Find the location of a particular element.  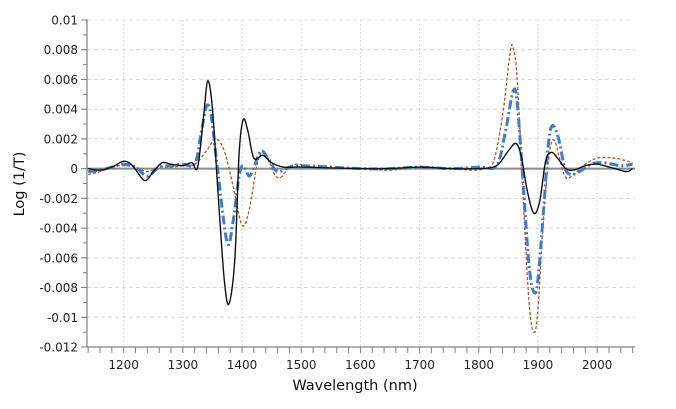

y-tick-label: -0.002 is located at coordinates (58, 199).